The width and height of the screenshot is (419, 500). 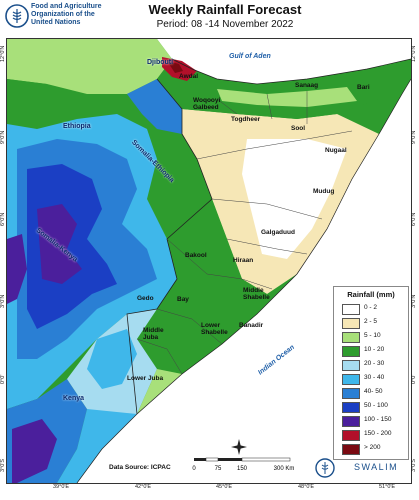 What do you see at coordinates (207, 104) in the screenshot?
I see `region-label-woqooyi: Woqooyi Galbeed` at bounding box center [207, 104].